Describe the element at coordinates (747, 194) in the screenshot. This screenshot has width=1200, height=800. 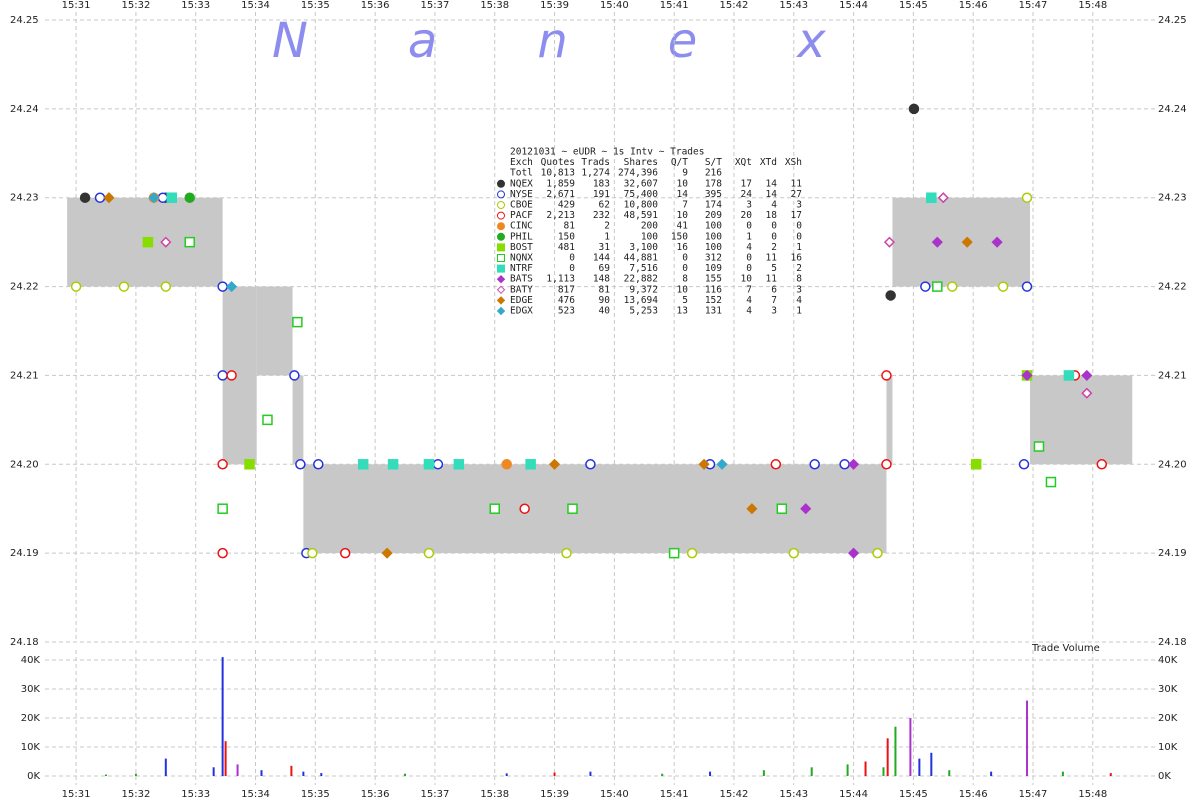
I see `table-cell: 24` at that location.